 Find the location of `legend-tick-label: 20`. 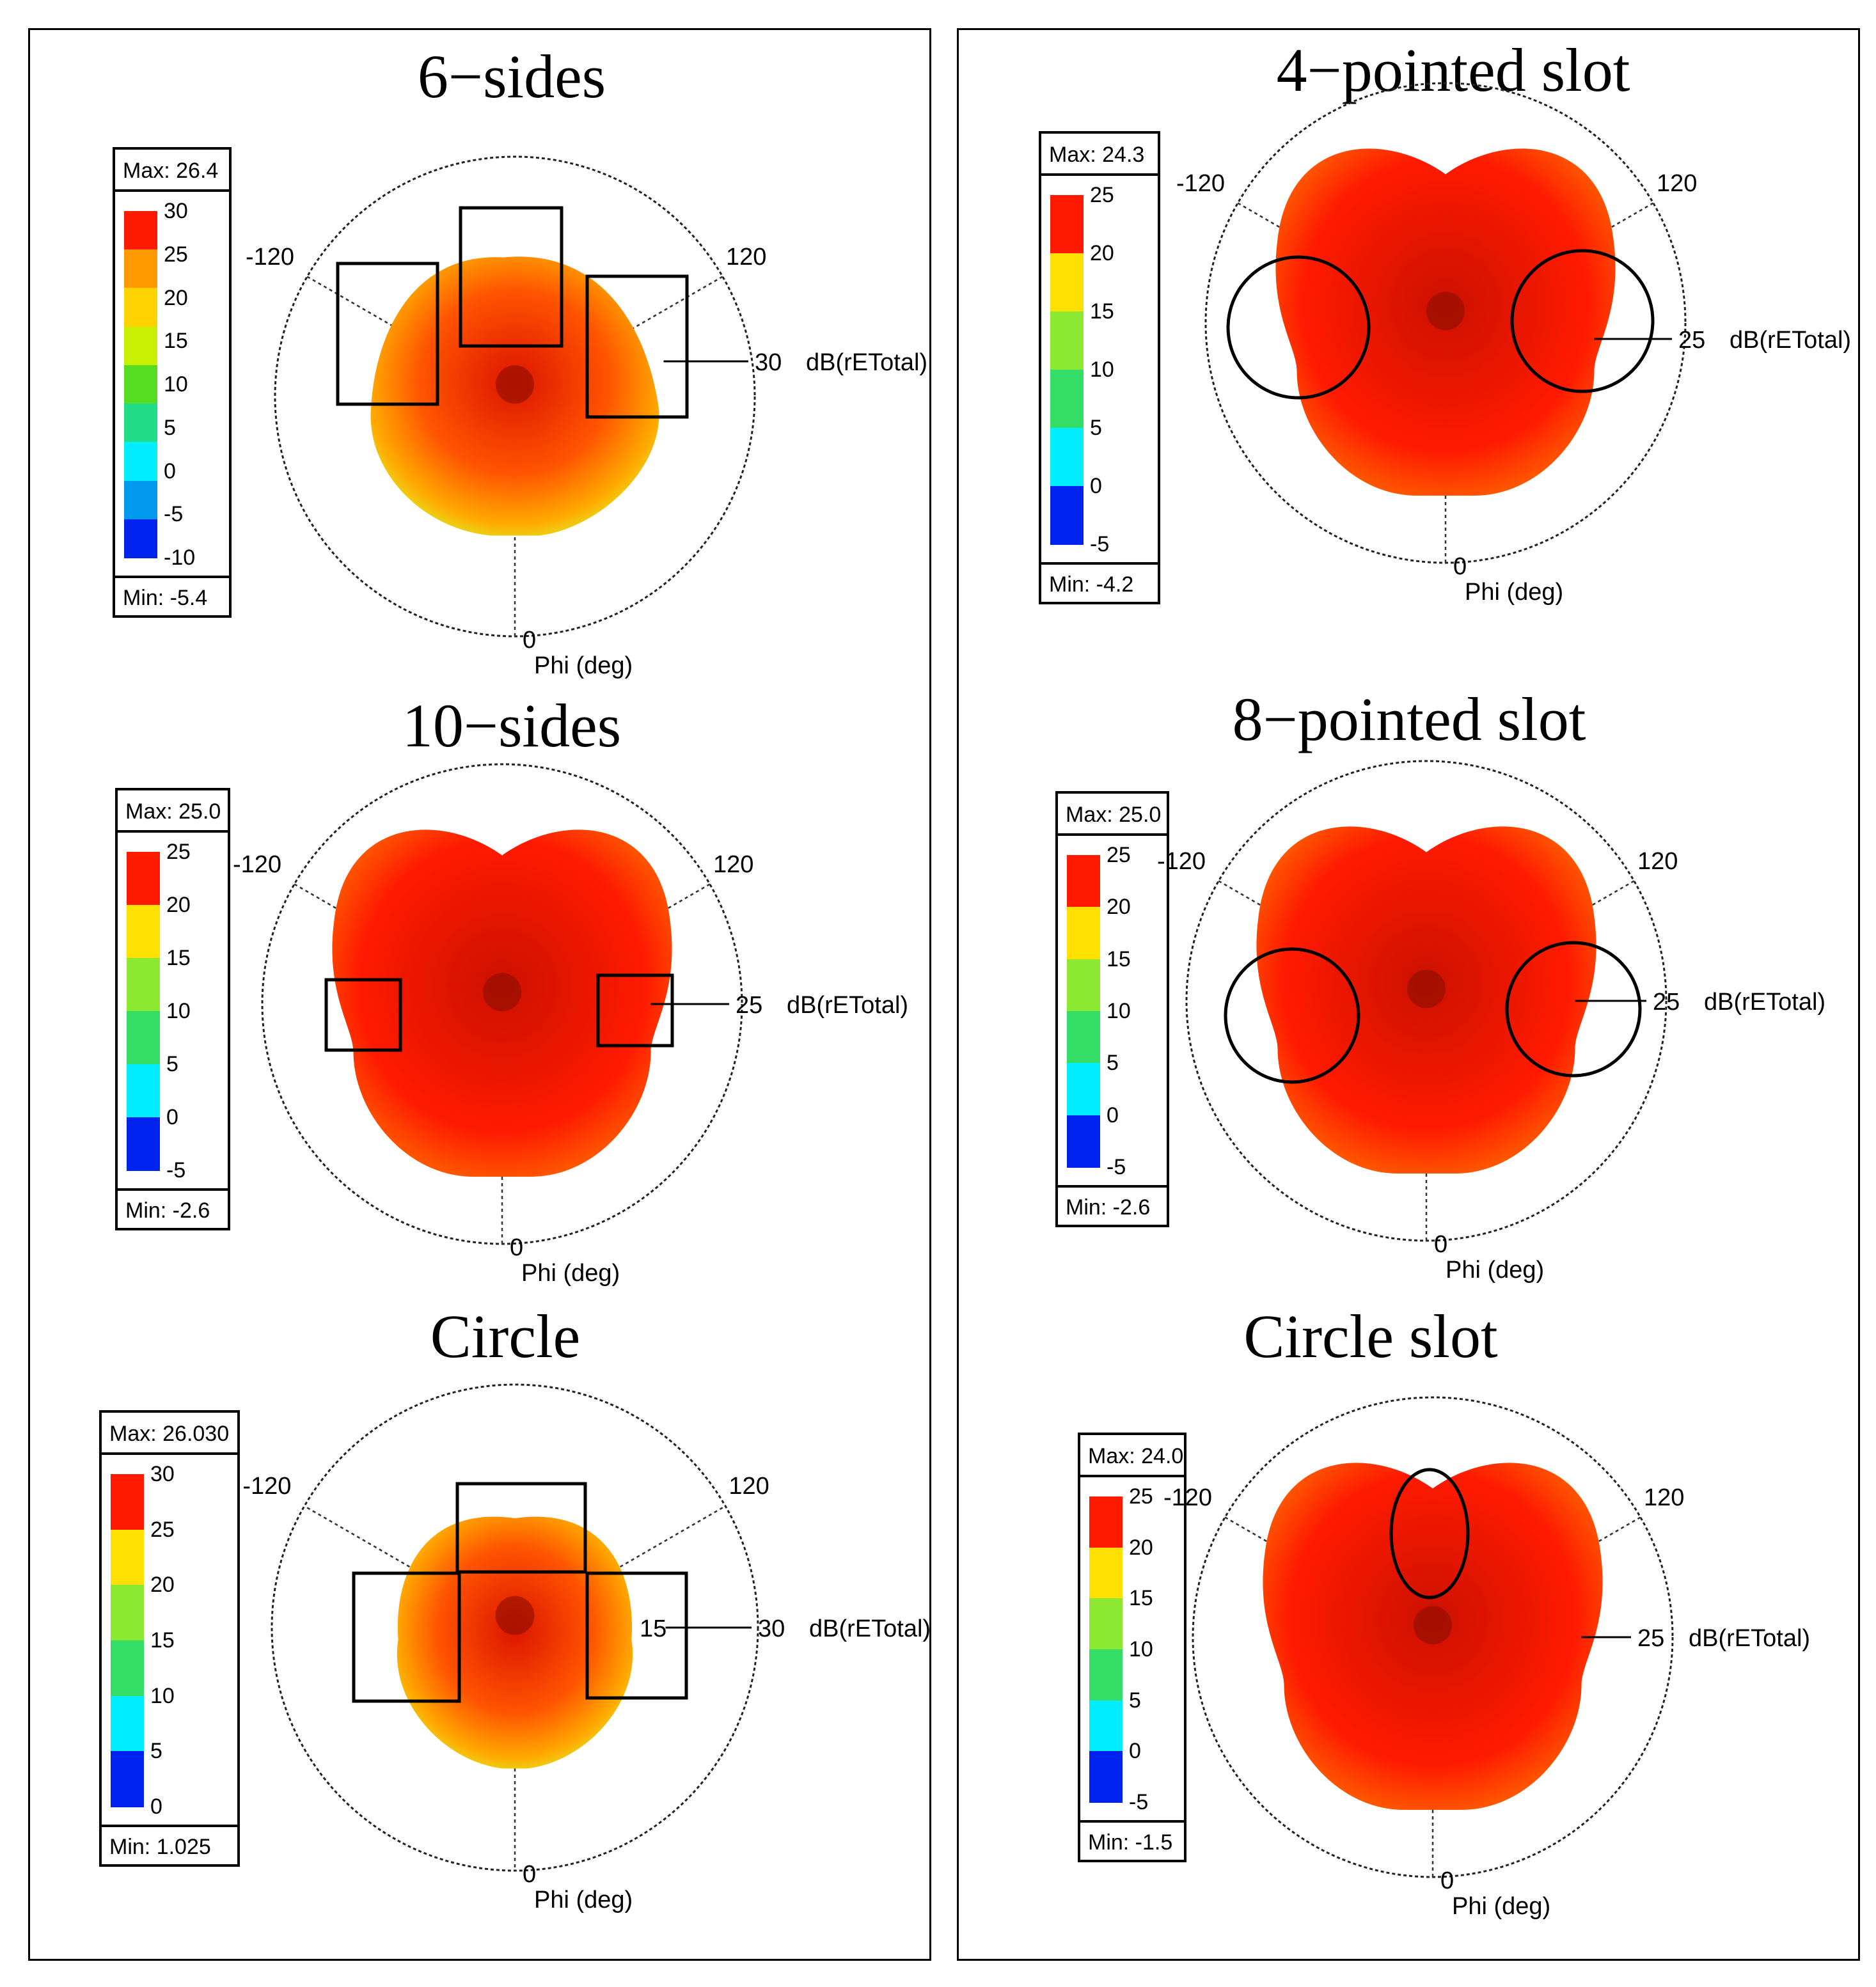

legend-tick-label: 20 is located at coordinates (176, 297).